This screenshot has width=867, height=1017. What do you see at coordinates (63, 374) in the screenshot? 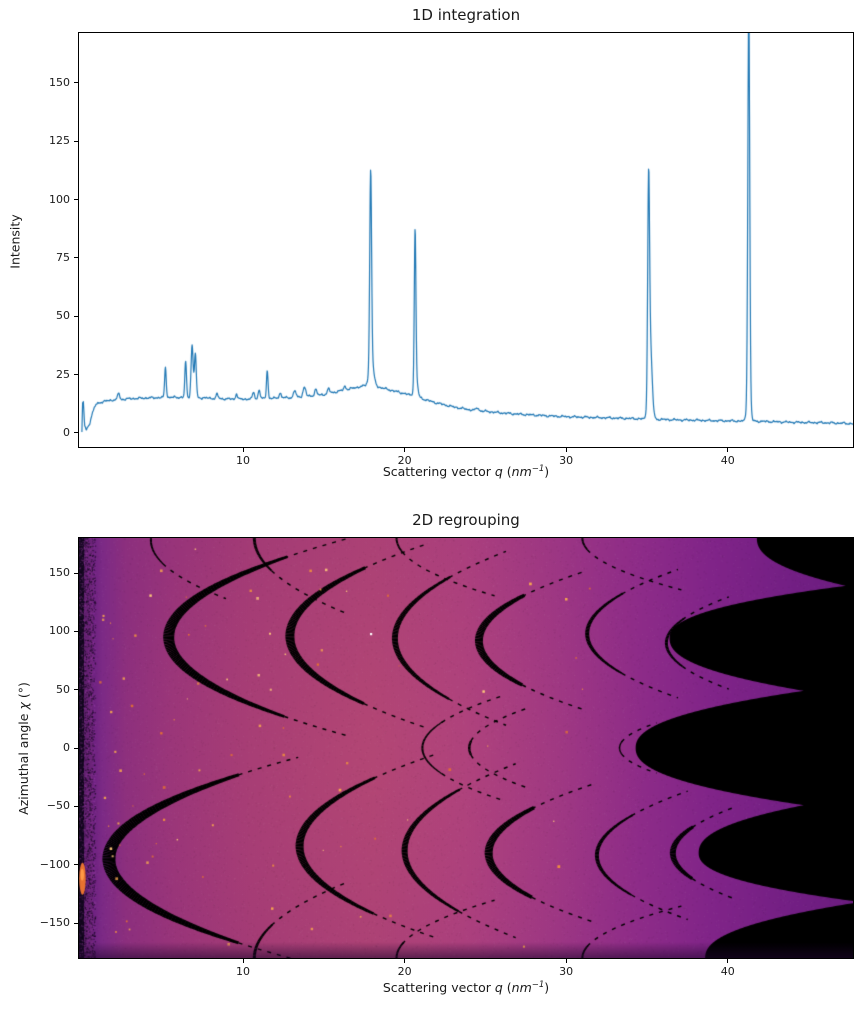
I see `top-y-tick-label: 25` at bounding box center [63, 374].